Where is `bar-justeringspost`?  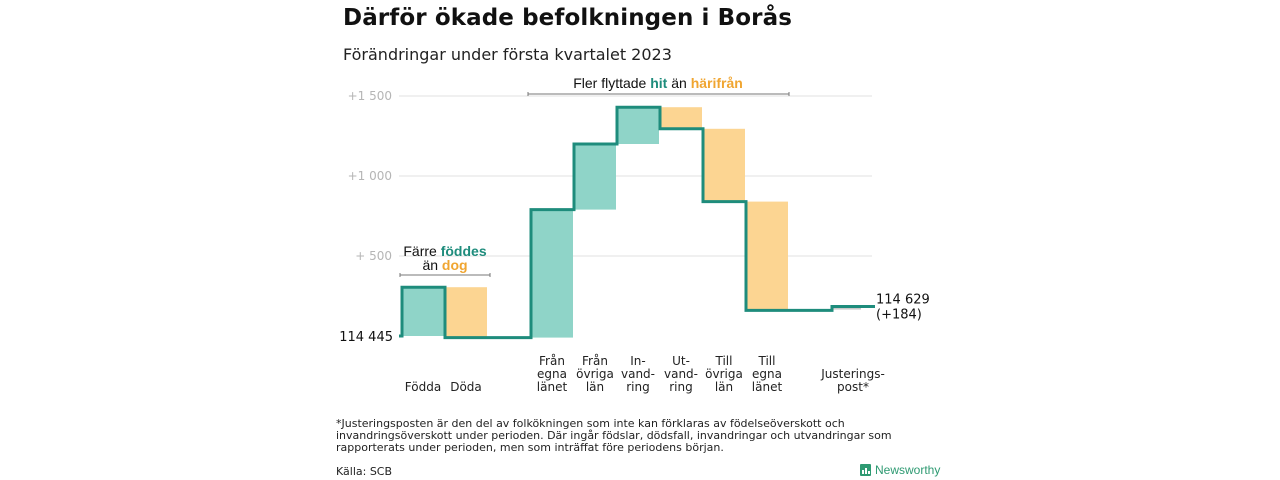 bar-justeringspost is located at coordinates (847, 308).